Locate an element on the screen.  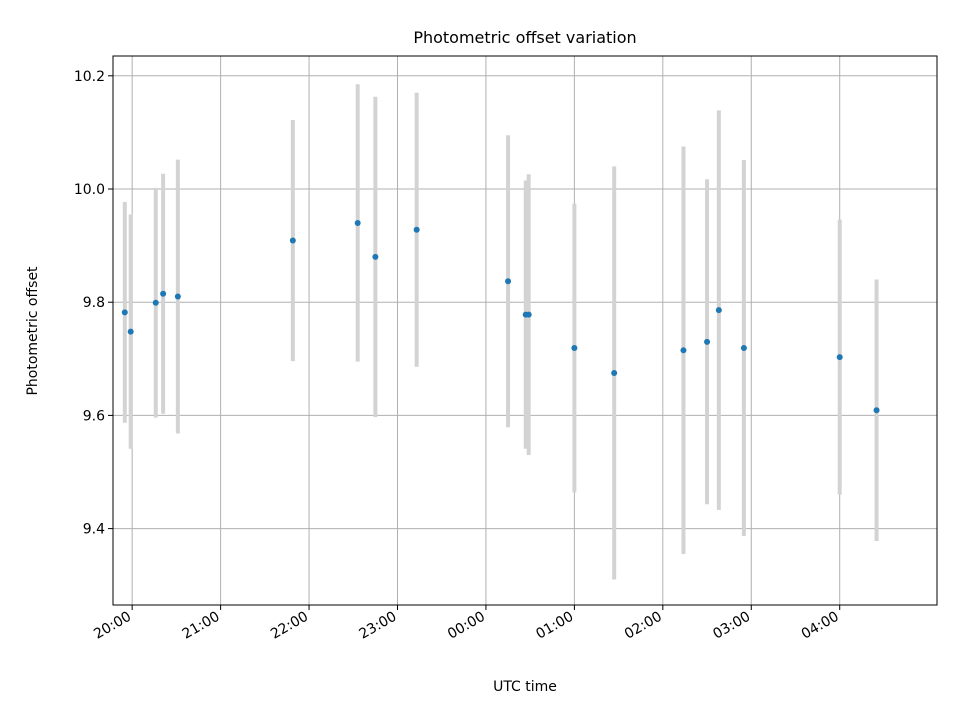
y-axis-ticks: 9.4 9.6 9.8 10.0 10.2 is located at coordinates (93, 303).